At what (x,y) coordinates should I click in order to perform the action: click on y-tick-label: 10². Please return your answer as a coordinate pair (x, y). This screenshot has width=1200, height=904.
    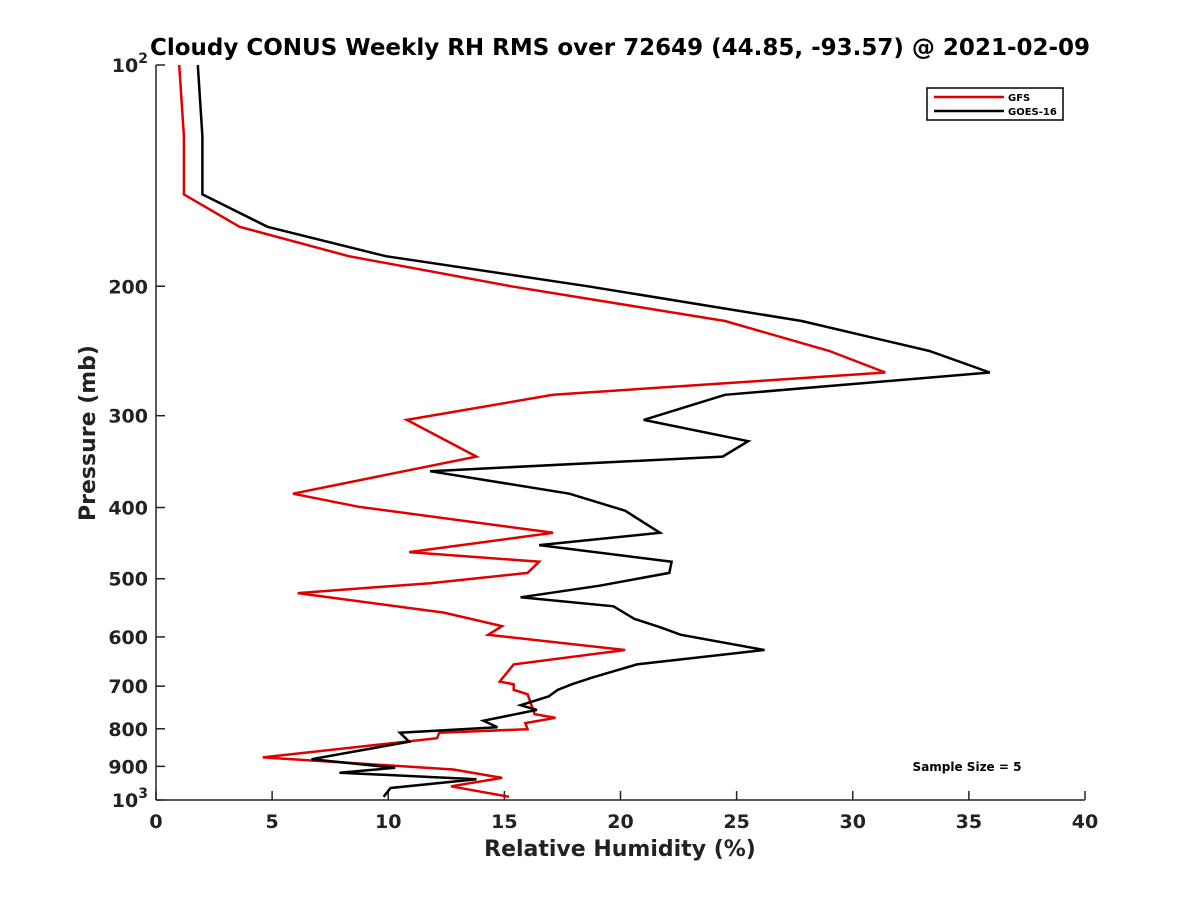
    Looking at the image, I should click on (130, 64).